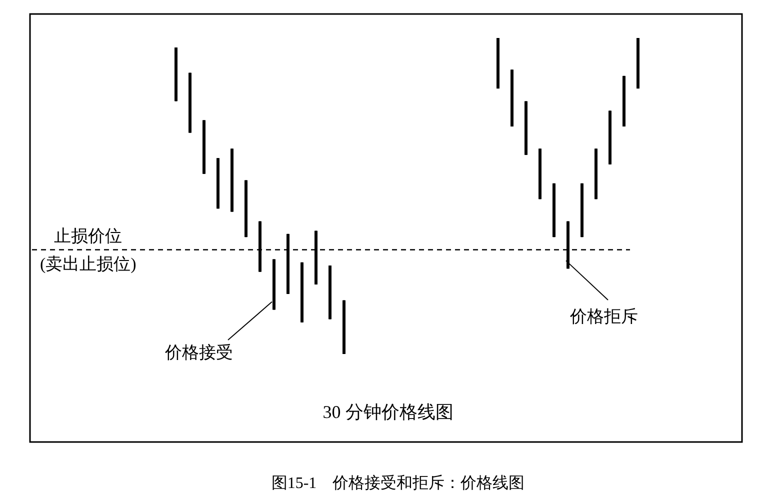 The width and height of the screenshot is (758, 503). Describe the element at coordinates (603, 316) in the screenshot. I see `annotation: 价格拒斥` at that location.